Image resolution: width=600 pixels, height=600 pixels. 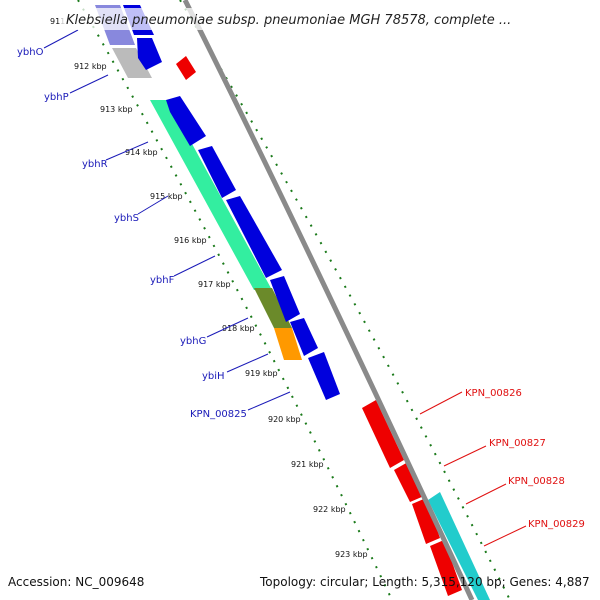 I want to click on gene-label: ybiH, so click(x=213, y=376).